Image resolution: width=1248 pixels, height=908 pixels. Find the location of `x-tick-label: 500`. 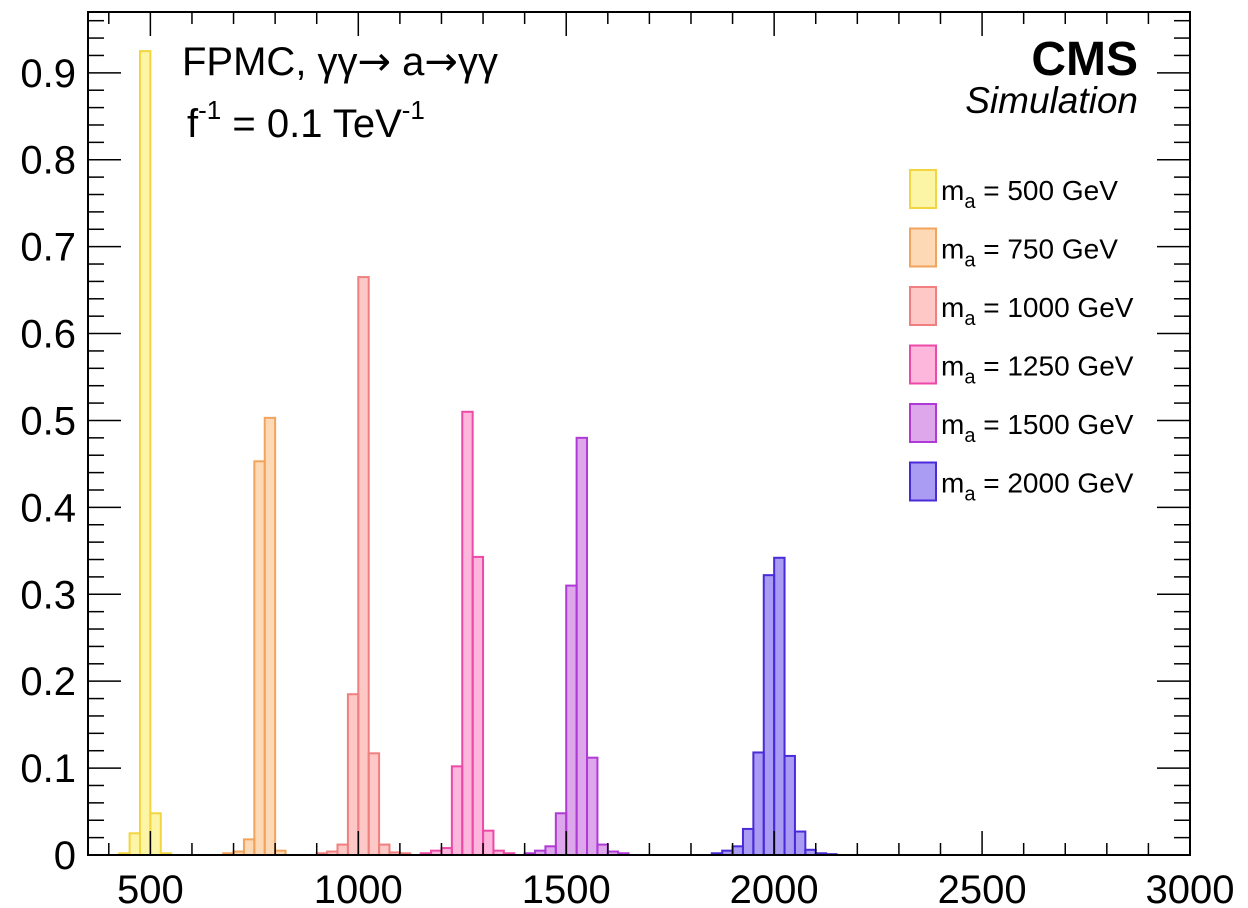

x-tick-label: 500 is located at coordinates (150, 888).